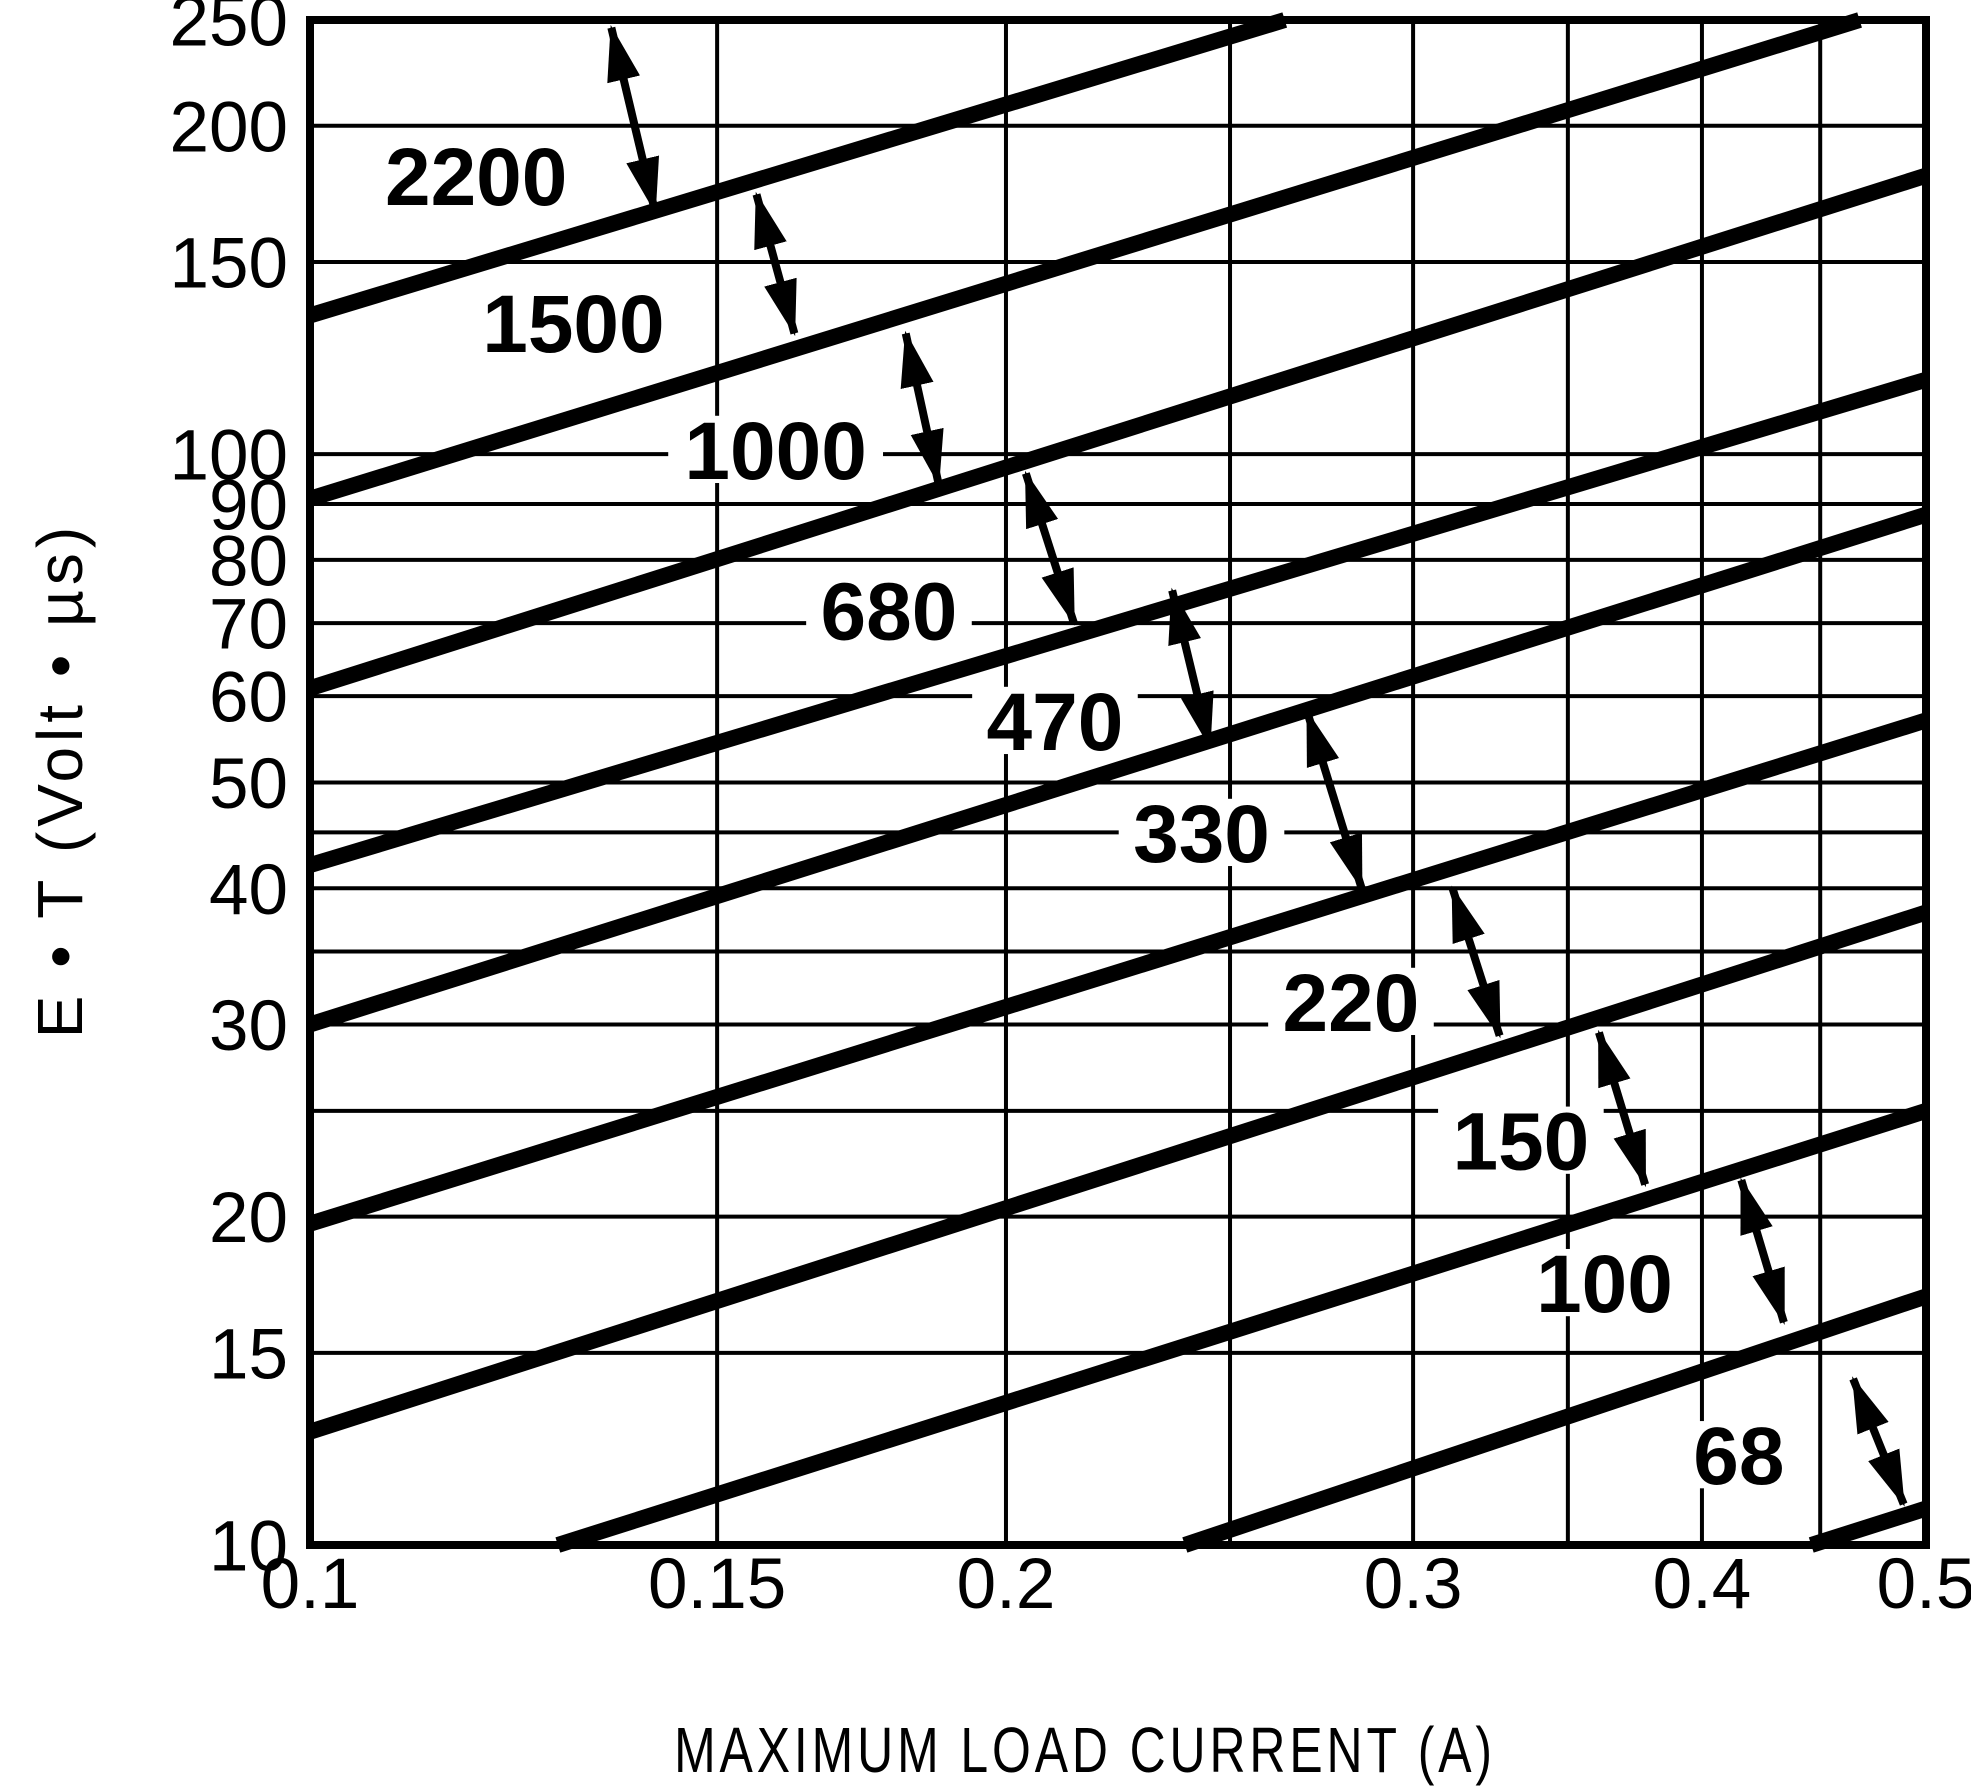 The width and height of the screenshot is (1971, 1787). I want to click on y-tick-label-80: 80, so click(248, 561).